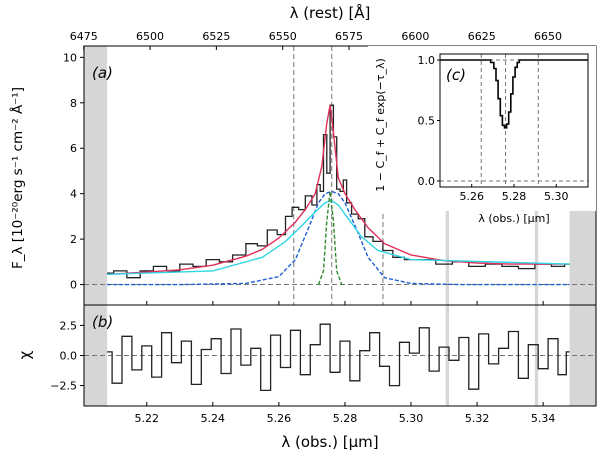  Describe the element at coordinates (63, 386) in the screenshot. I see `y-tick-label: −2.5` at that location.